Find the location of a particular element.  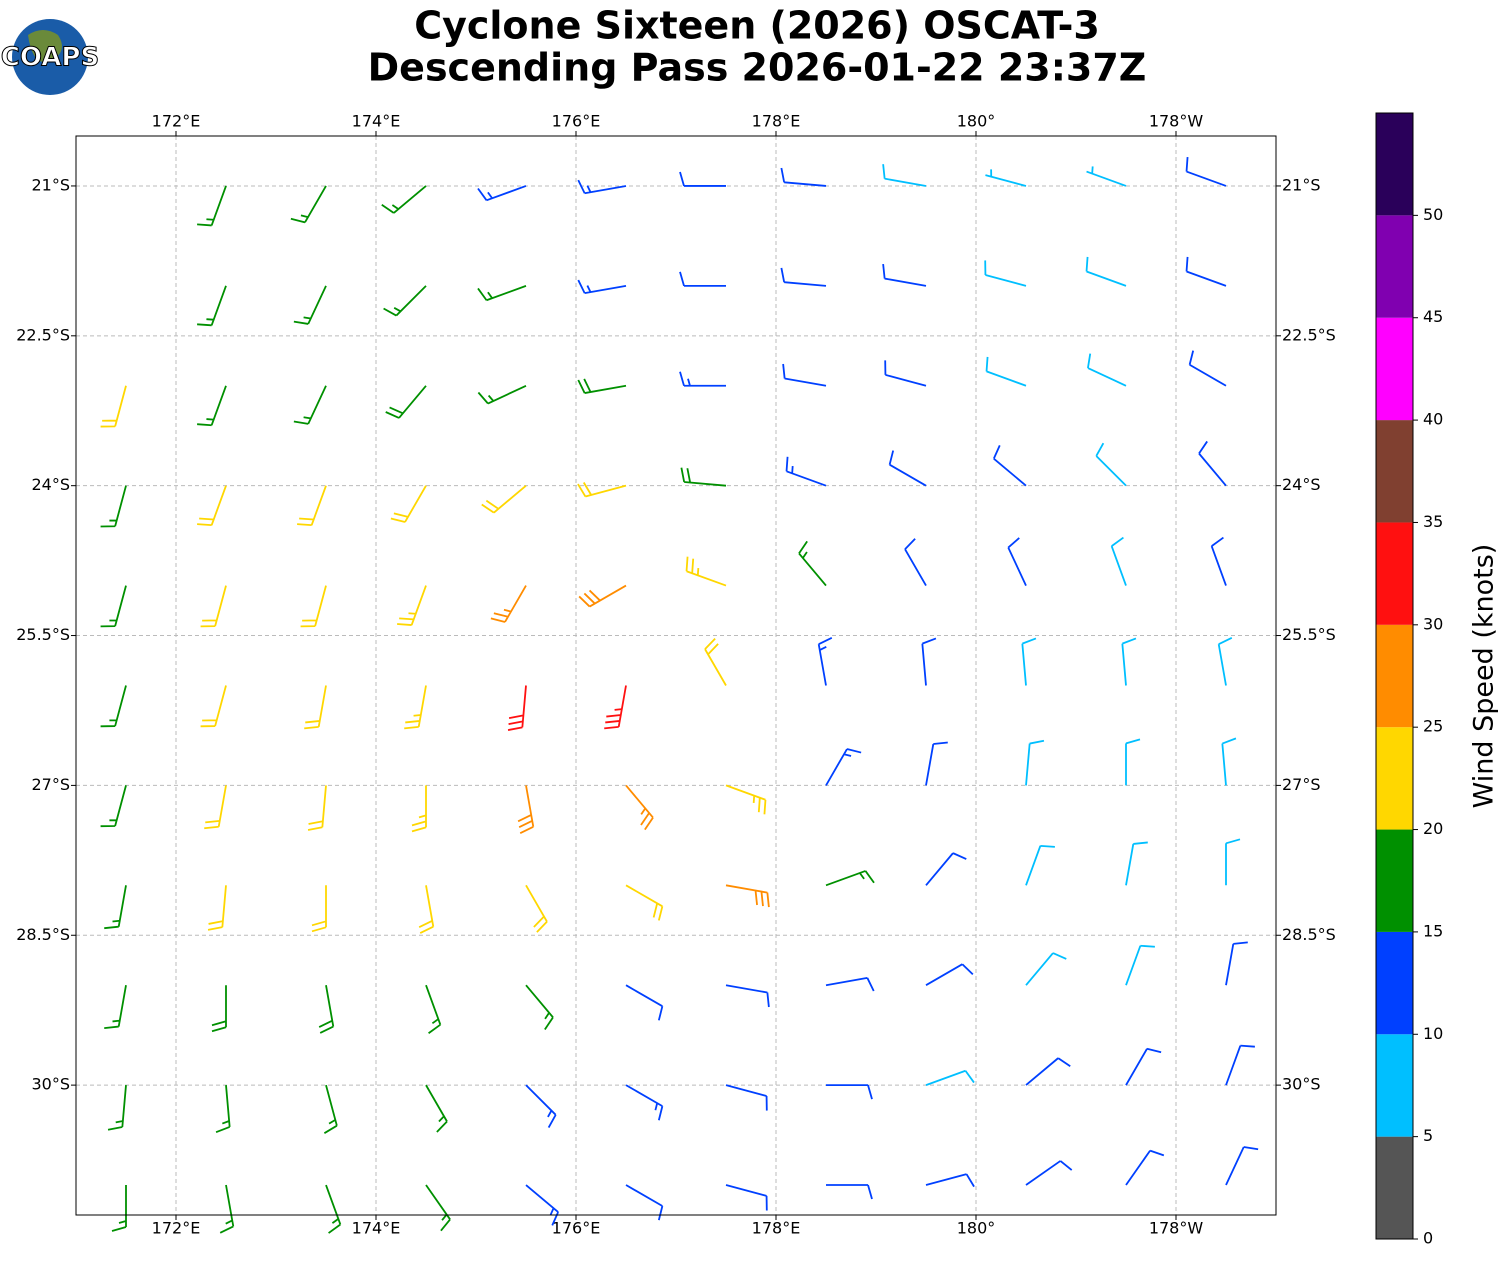

x-tick-label: 174°E is located at coordinates (376, 121).